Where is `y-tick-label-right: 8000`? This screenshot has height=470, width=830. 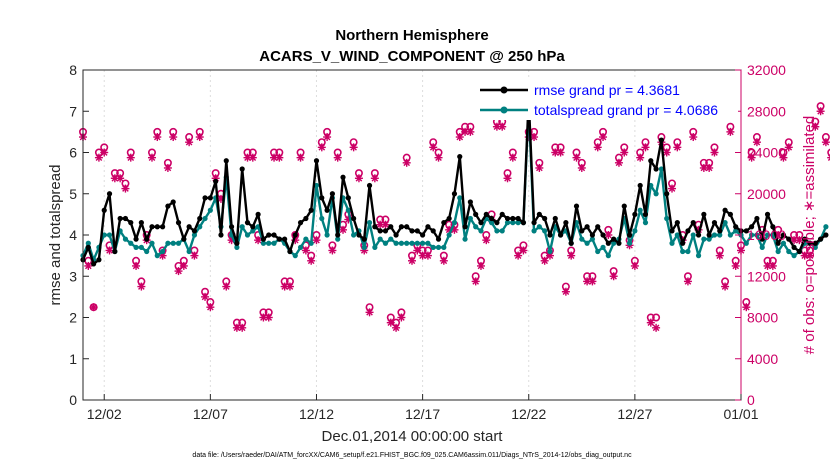 y-tick-label-right: 8000 is located at coordinates (762, 318).